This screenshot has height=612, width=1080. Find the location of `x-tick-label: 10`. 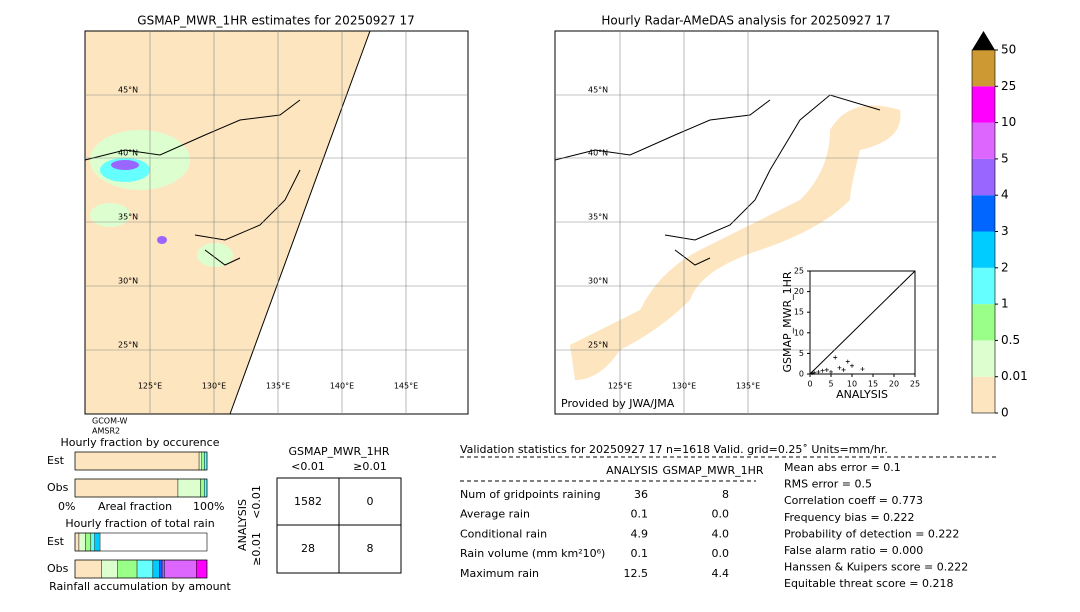

x-tick-label: 10 is located at coordinates (852, 384).